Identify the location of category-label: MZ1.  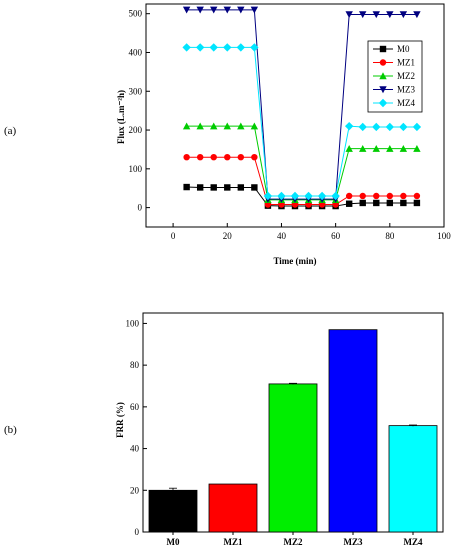
(233, 542).